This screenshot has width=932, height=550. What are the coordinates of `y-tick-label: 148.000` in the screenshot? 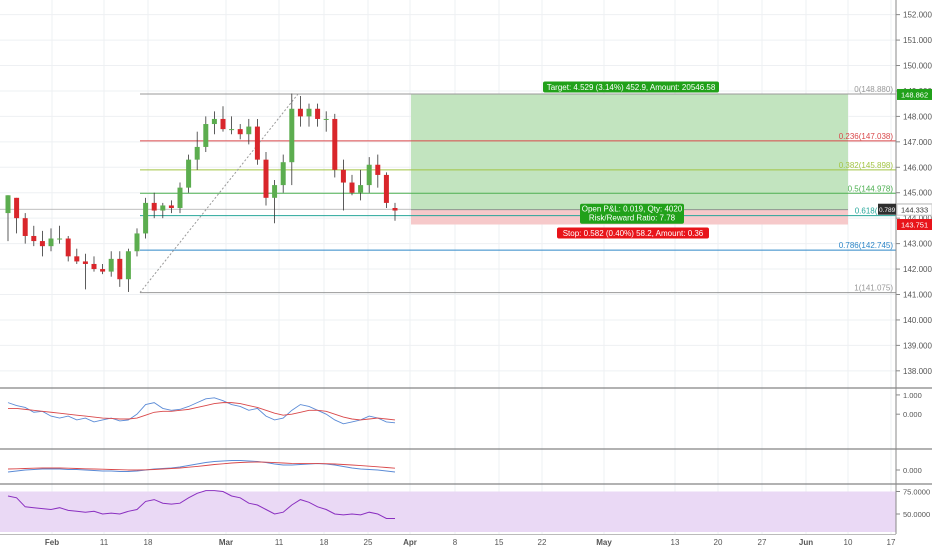 It's located at (917, 116).